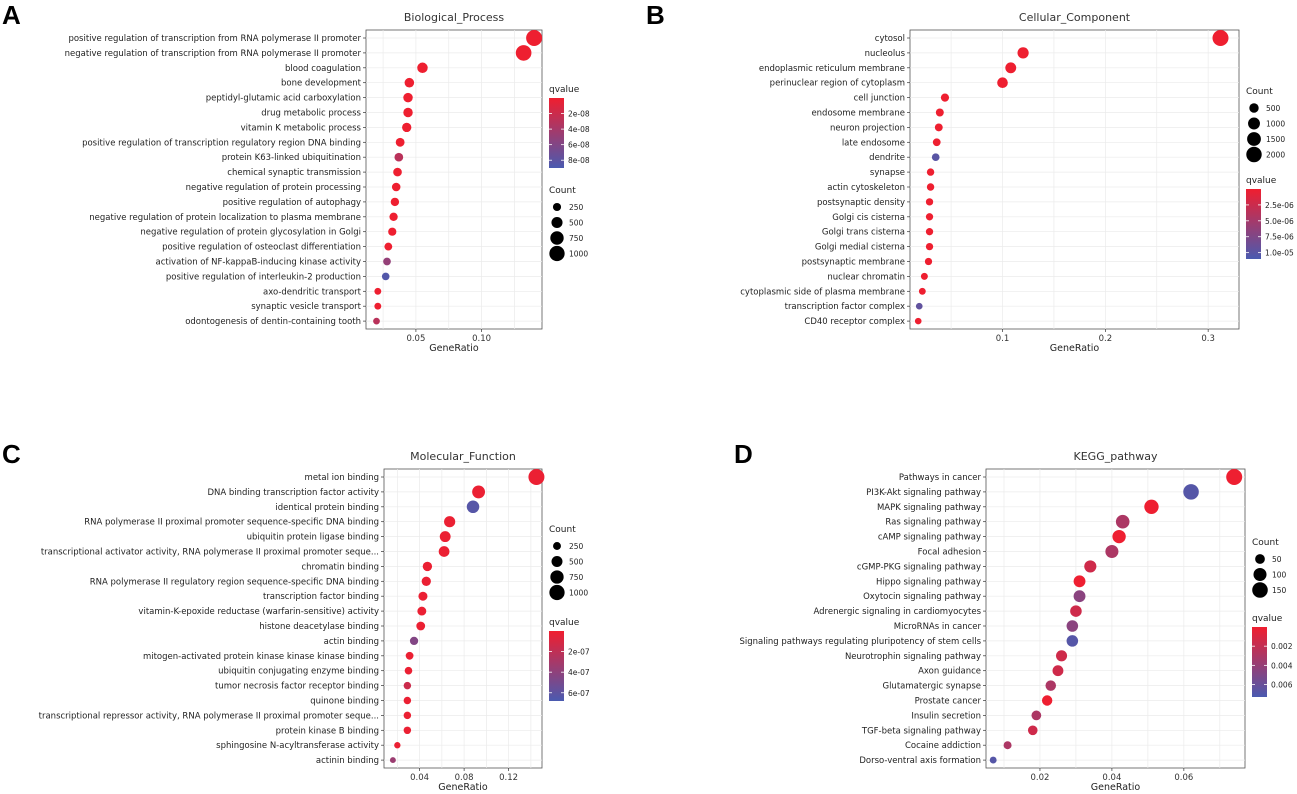 Image resolution: width=1297 pixels, height=794 pixels. Describe the element at coordinates (928, 582) in the screenshot. I see `category-label: Hippo signaling pathway` at that location.